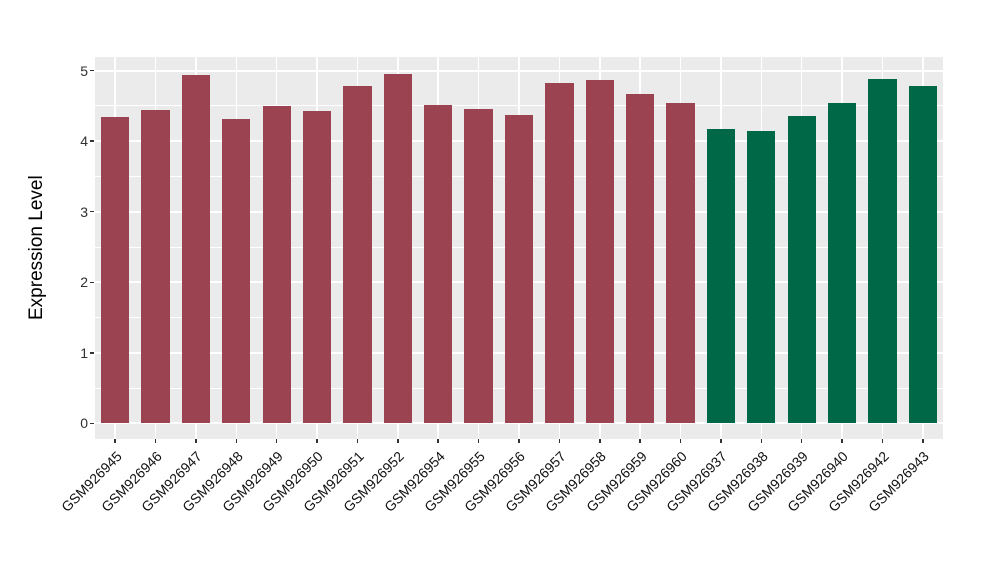 This screenshot has height=580, width=1000. What do you see at coordinates (357, 441) in the screenshot?
I see `x-tick-mark-GSM926951` at bounding box center [357, 441].